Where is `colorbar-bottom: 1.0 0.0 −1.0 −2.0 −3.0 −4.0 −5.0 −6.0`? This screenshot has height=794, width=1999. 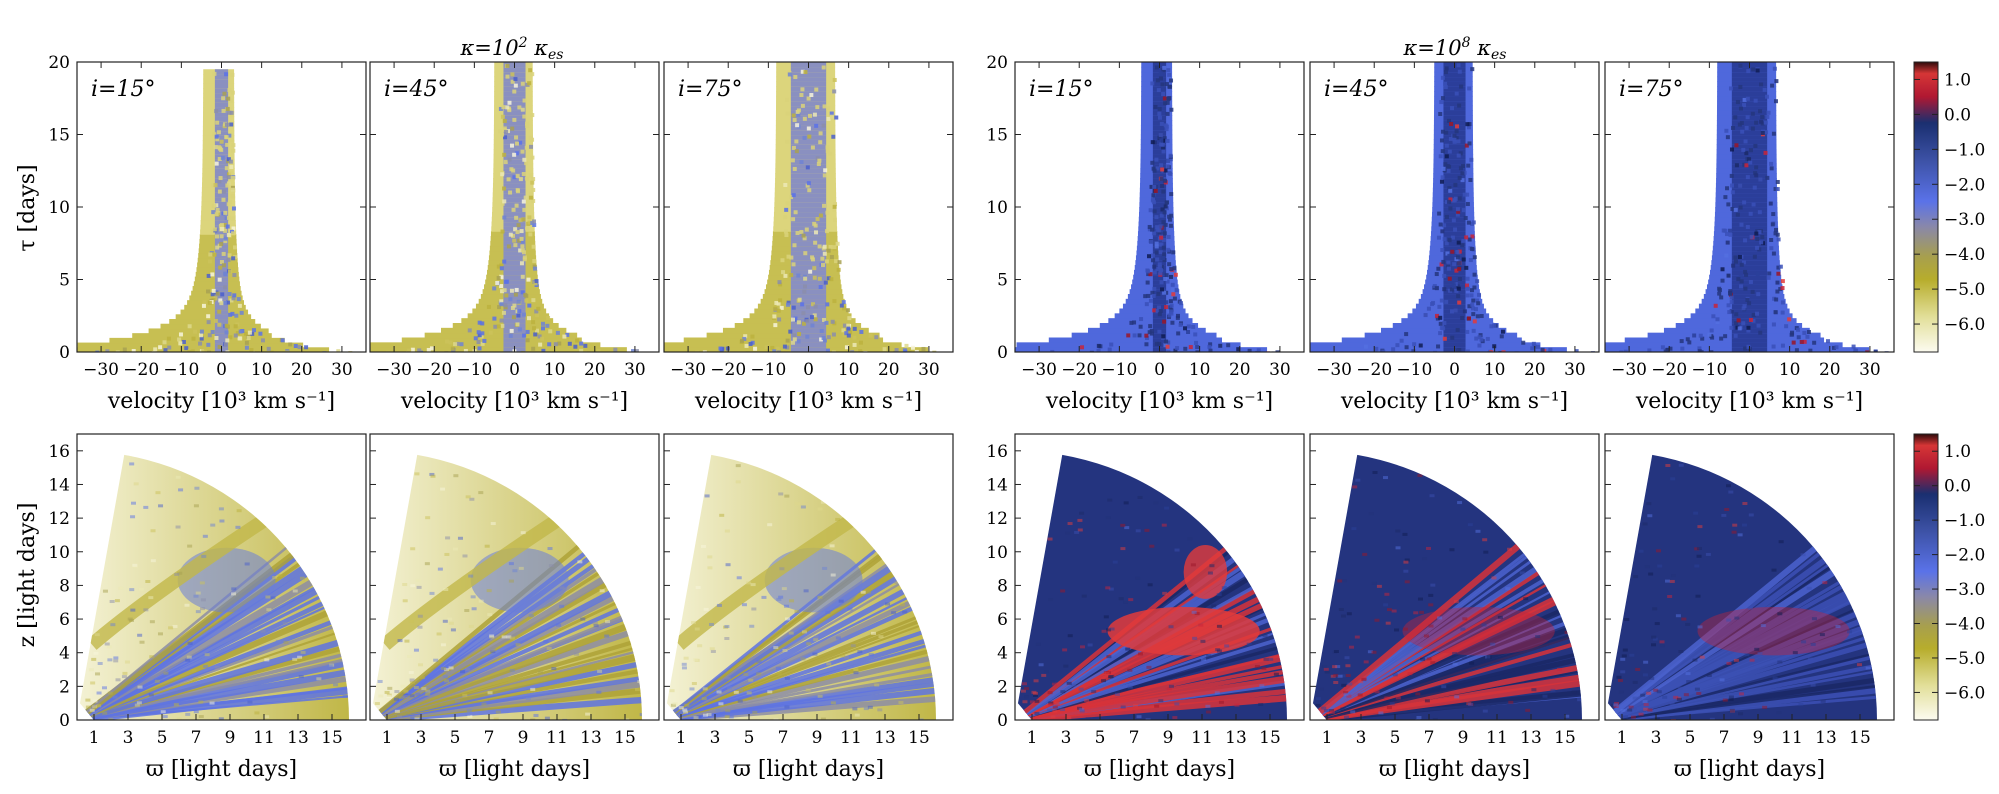
colorbar-bottom: 1.0 0.0 −1.0 −2.0 −3.0 −4.0 −5.0 −6.0 is located at coordinates (1949, 577).